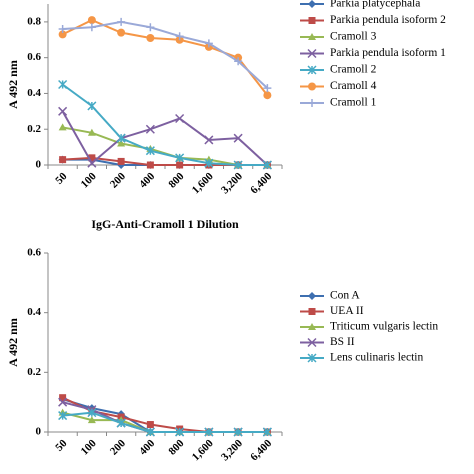 This screenshot has width=474, height=474. I want to click on x-axis-label: IgG-Anti-Cramoll 1 Dilution, so click(165, 224).